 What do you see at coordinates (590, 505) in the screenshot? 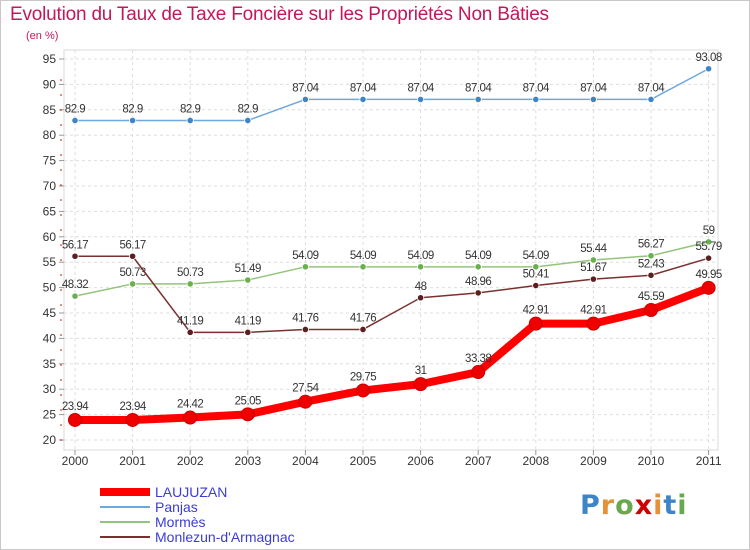
I see `logo-letter: P` at bounding box center [590, 505].